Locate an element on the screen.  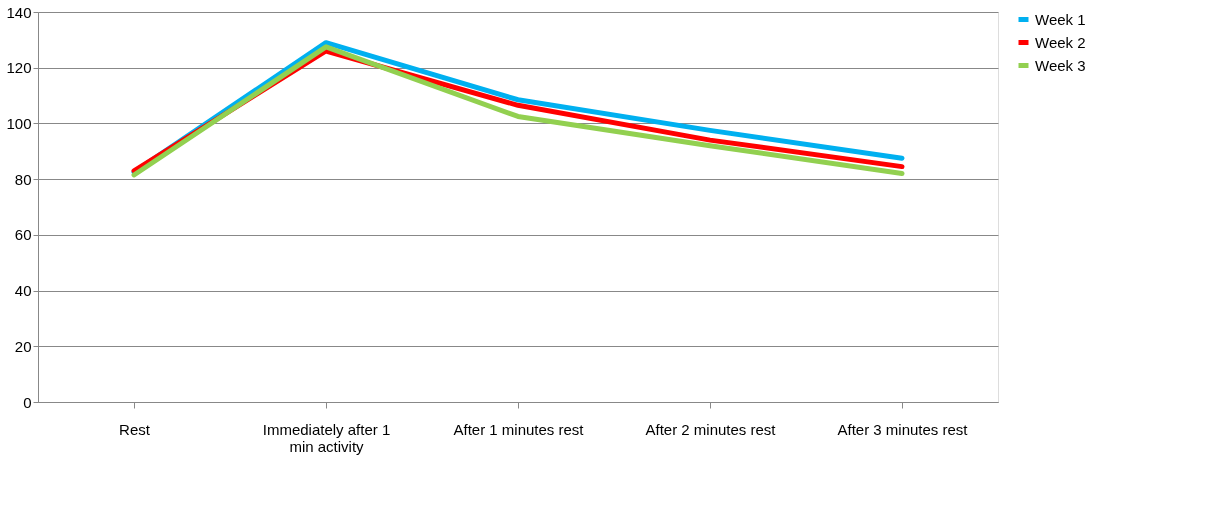
legend-label: Week 2 is located at coordinates (1060, 42).